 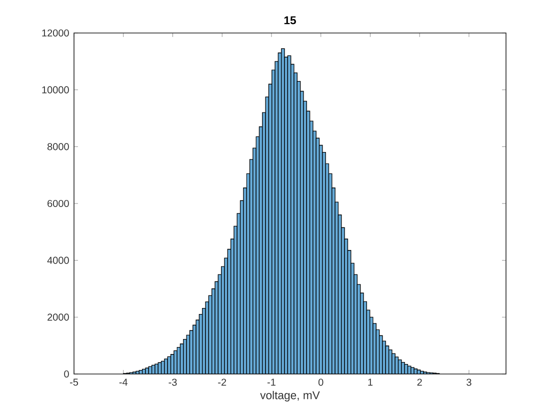 What do you see at coordinates (222, 382) in the screenshot?
I see `x-tick-label: -2` at bounding box center [222, 382].